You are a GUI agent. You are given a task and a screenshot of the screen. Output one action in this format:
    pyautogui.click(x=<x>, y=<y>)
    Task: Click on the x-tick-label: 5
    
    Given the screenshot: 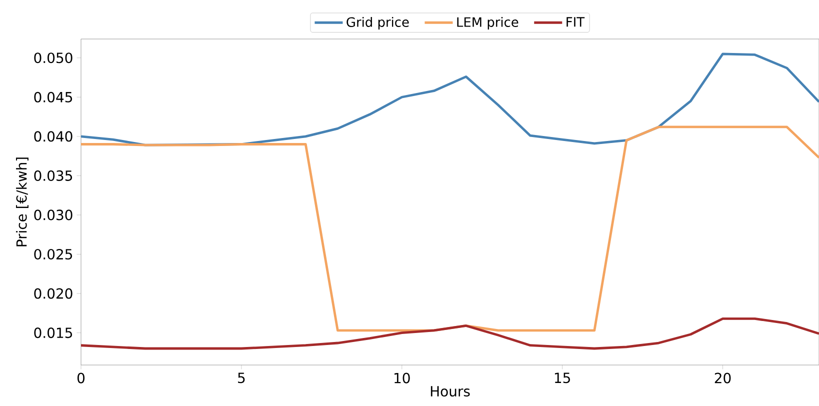 What is the action you would take?
    pyautogui.click(x=241, y=378)
    